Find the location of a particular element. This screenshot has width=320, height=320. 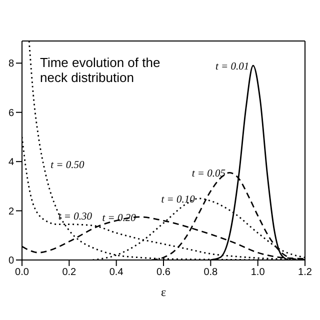

series-label: t = 0.50 is located at coordinates (67, 165).